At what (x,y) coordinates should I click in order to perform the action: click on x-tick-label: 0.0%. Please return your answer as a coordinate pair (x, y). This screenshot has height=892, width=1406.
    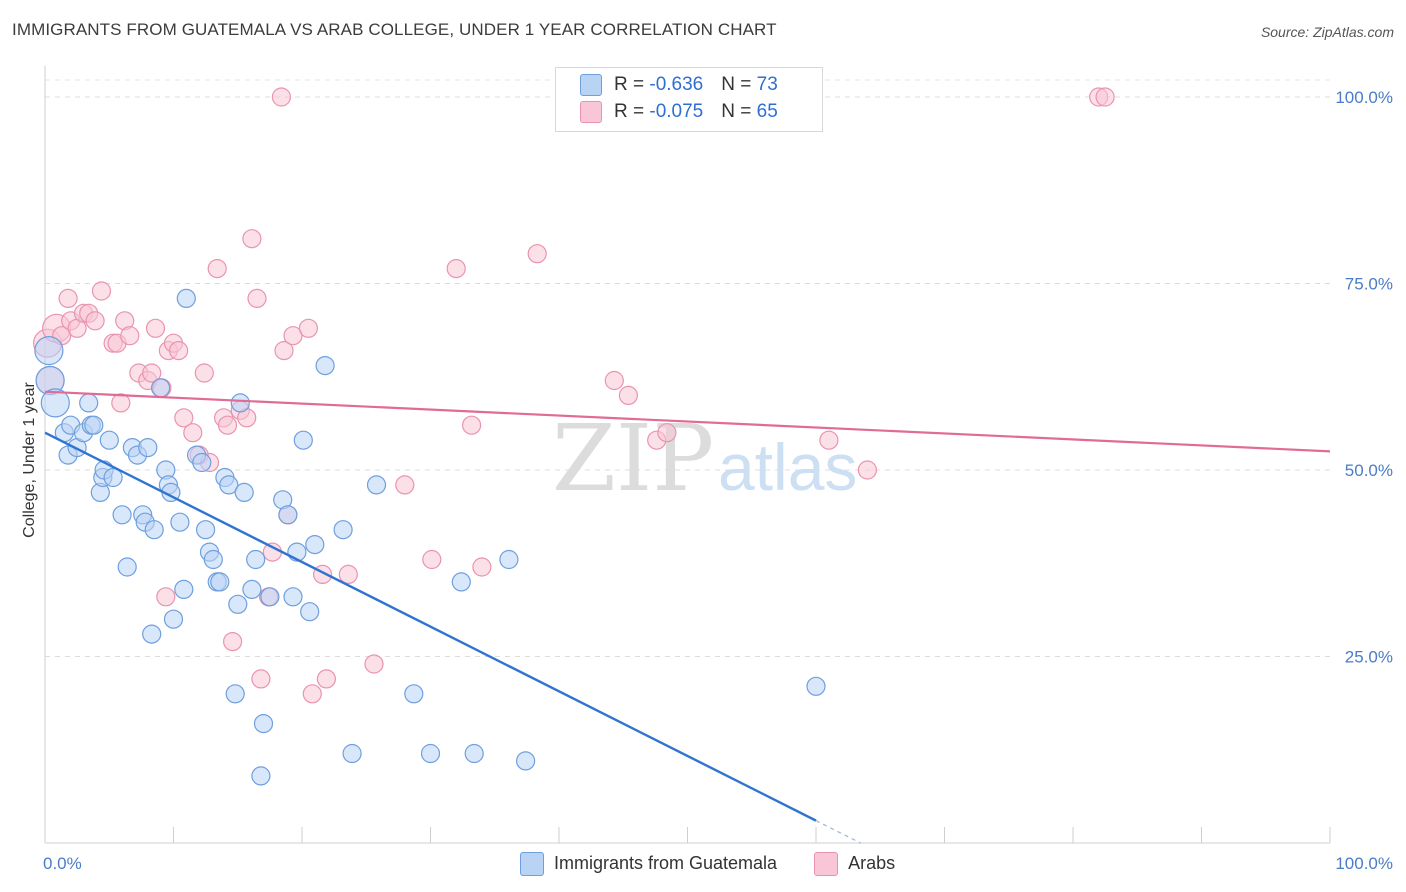
    Looking at the image, I should click on (62, 863).